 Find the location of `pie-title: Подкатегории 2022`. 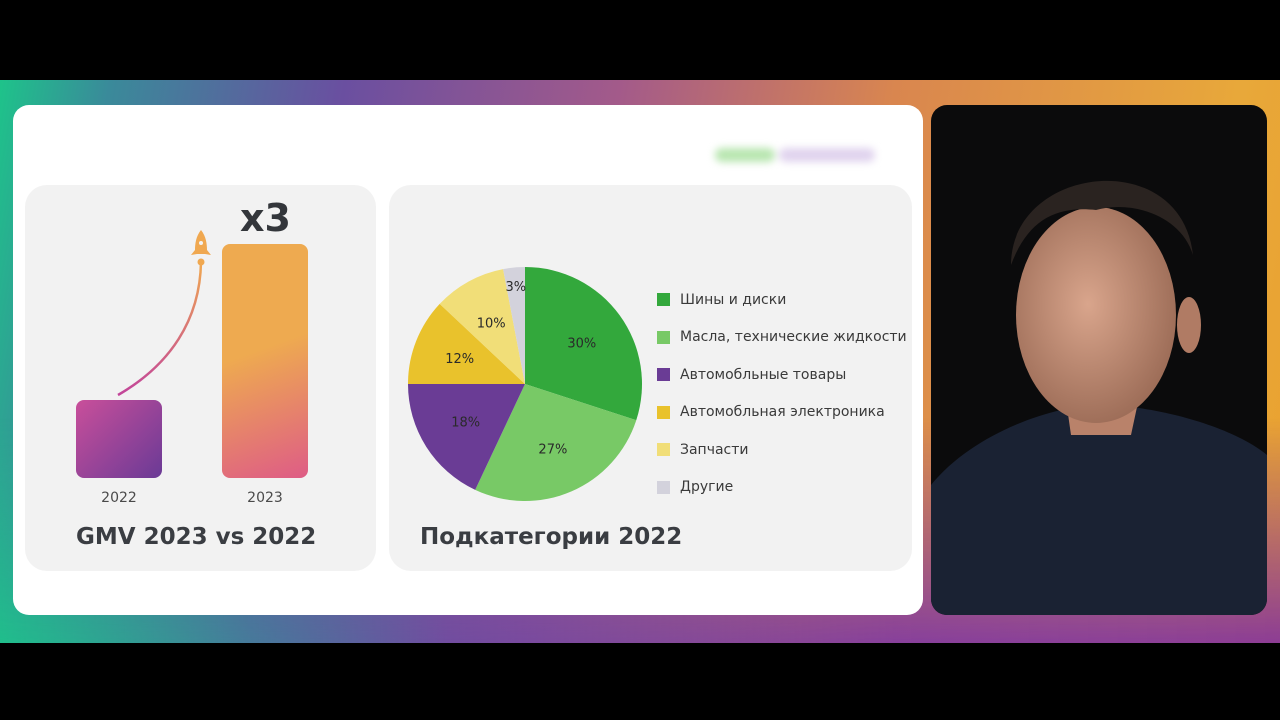

pie-title: Подкатегории 2022 is located at coordinates (551, 537).